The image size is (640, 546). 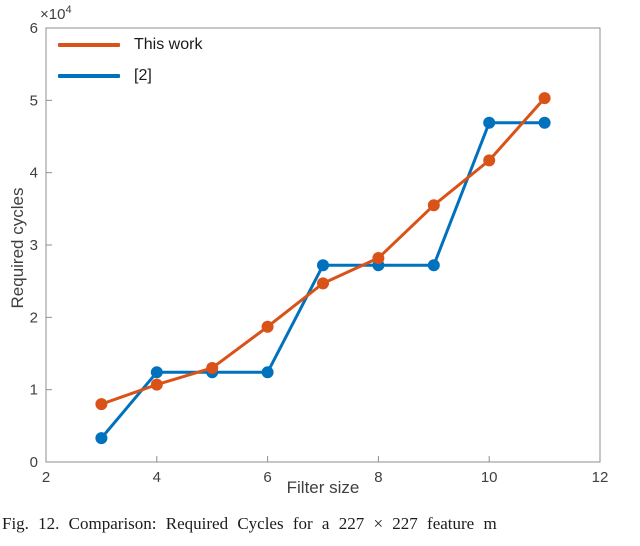 I want to click on legend-label-ref2: [2], so click(x=143, y=75).